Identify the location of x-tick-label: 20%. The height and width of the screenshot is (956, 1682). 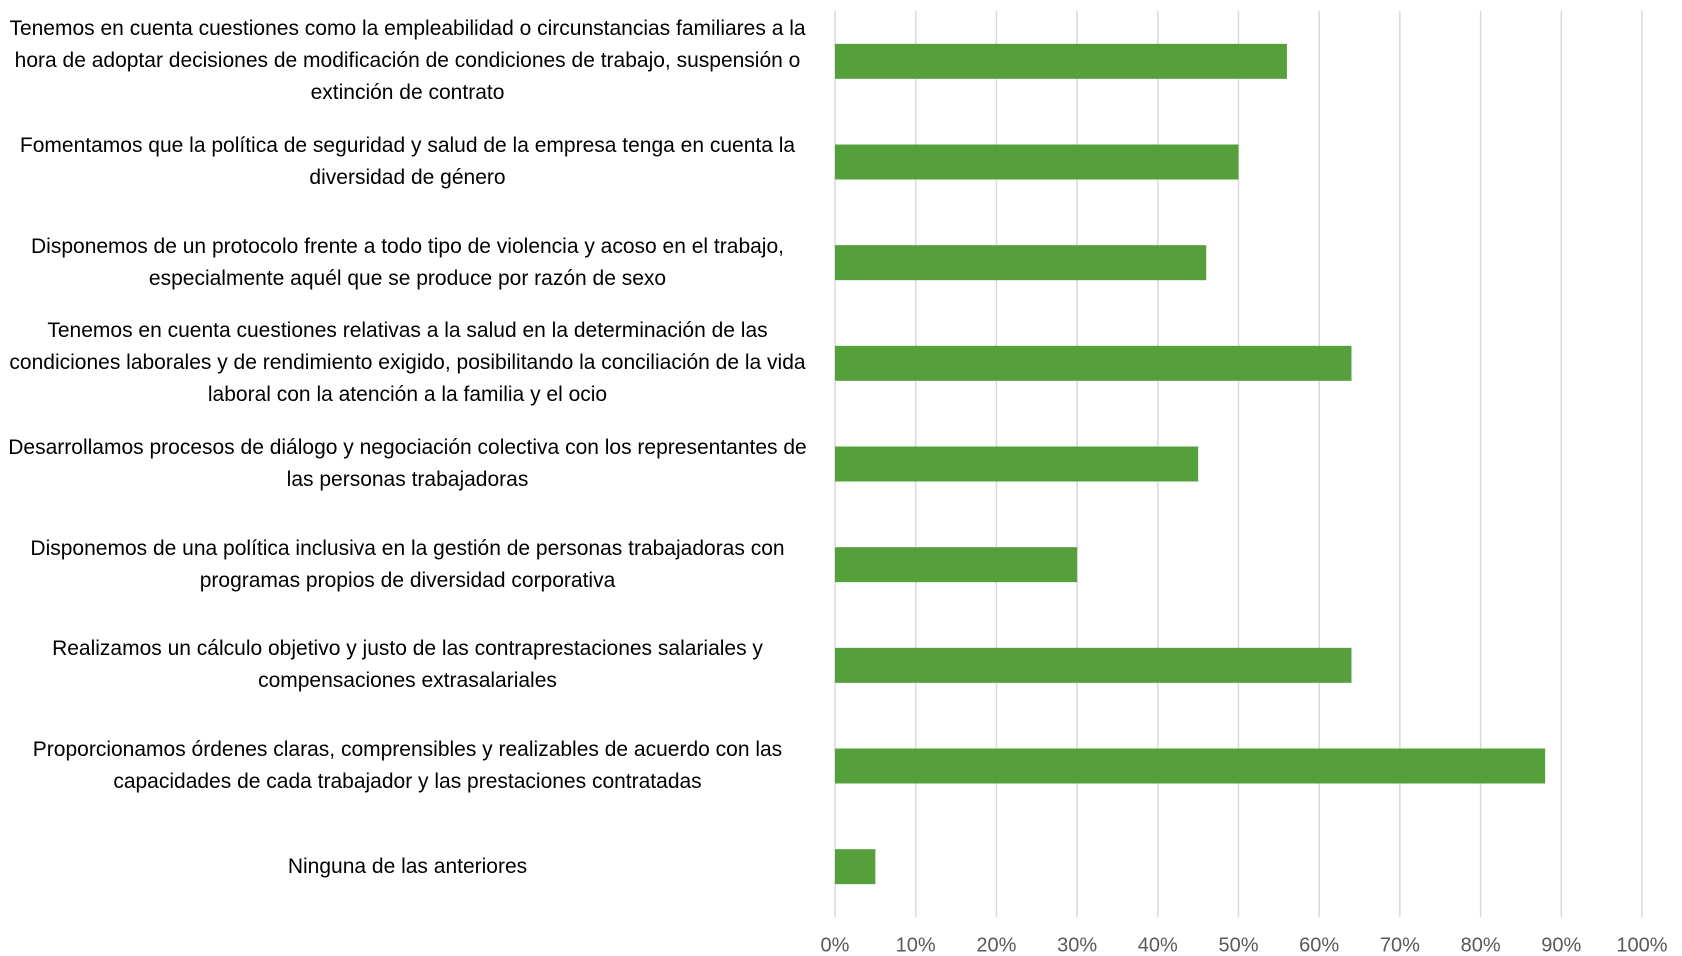
(996, 945).